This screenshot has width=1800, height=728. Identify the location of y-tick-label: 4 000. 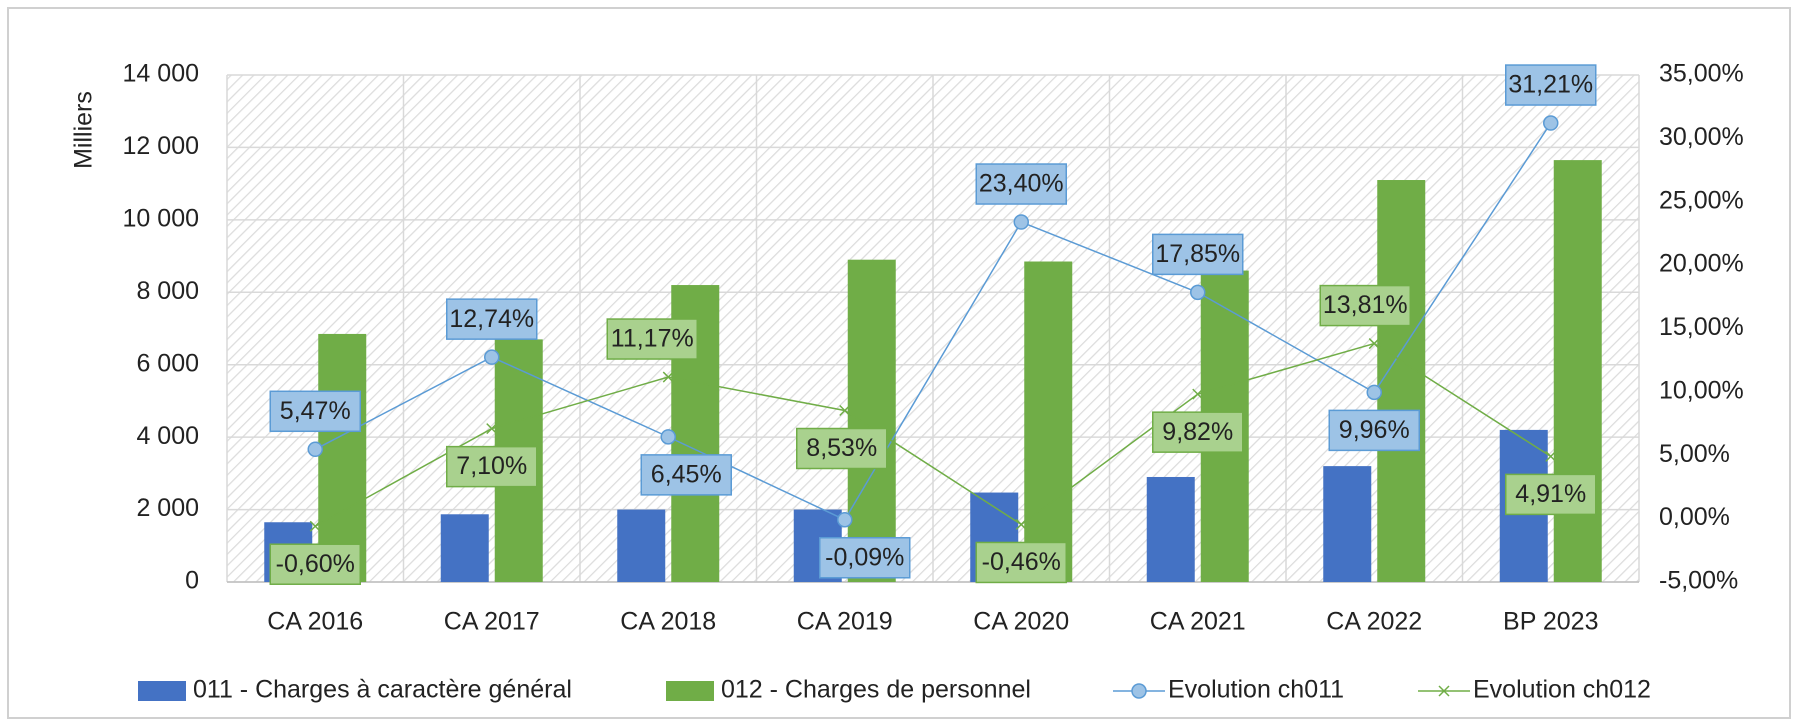
(167, 436).